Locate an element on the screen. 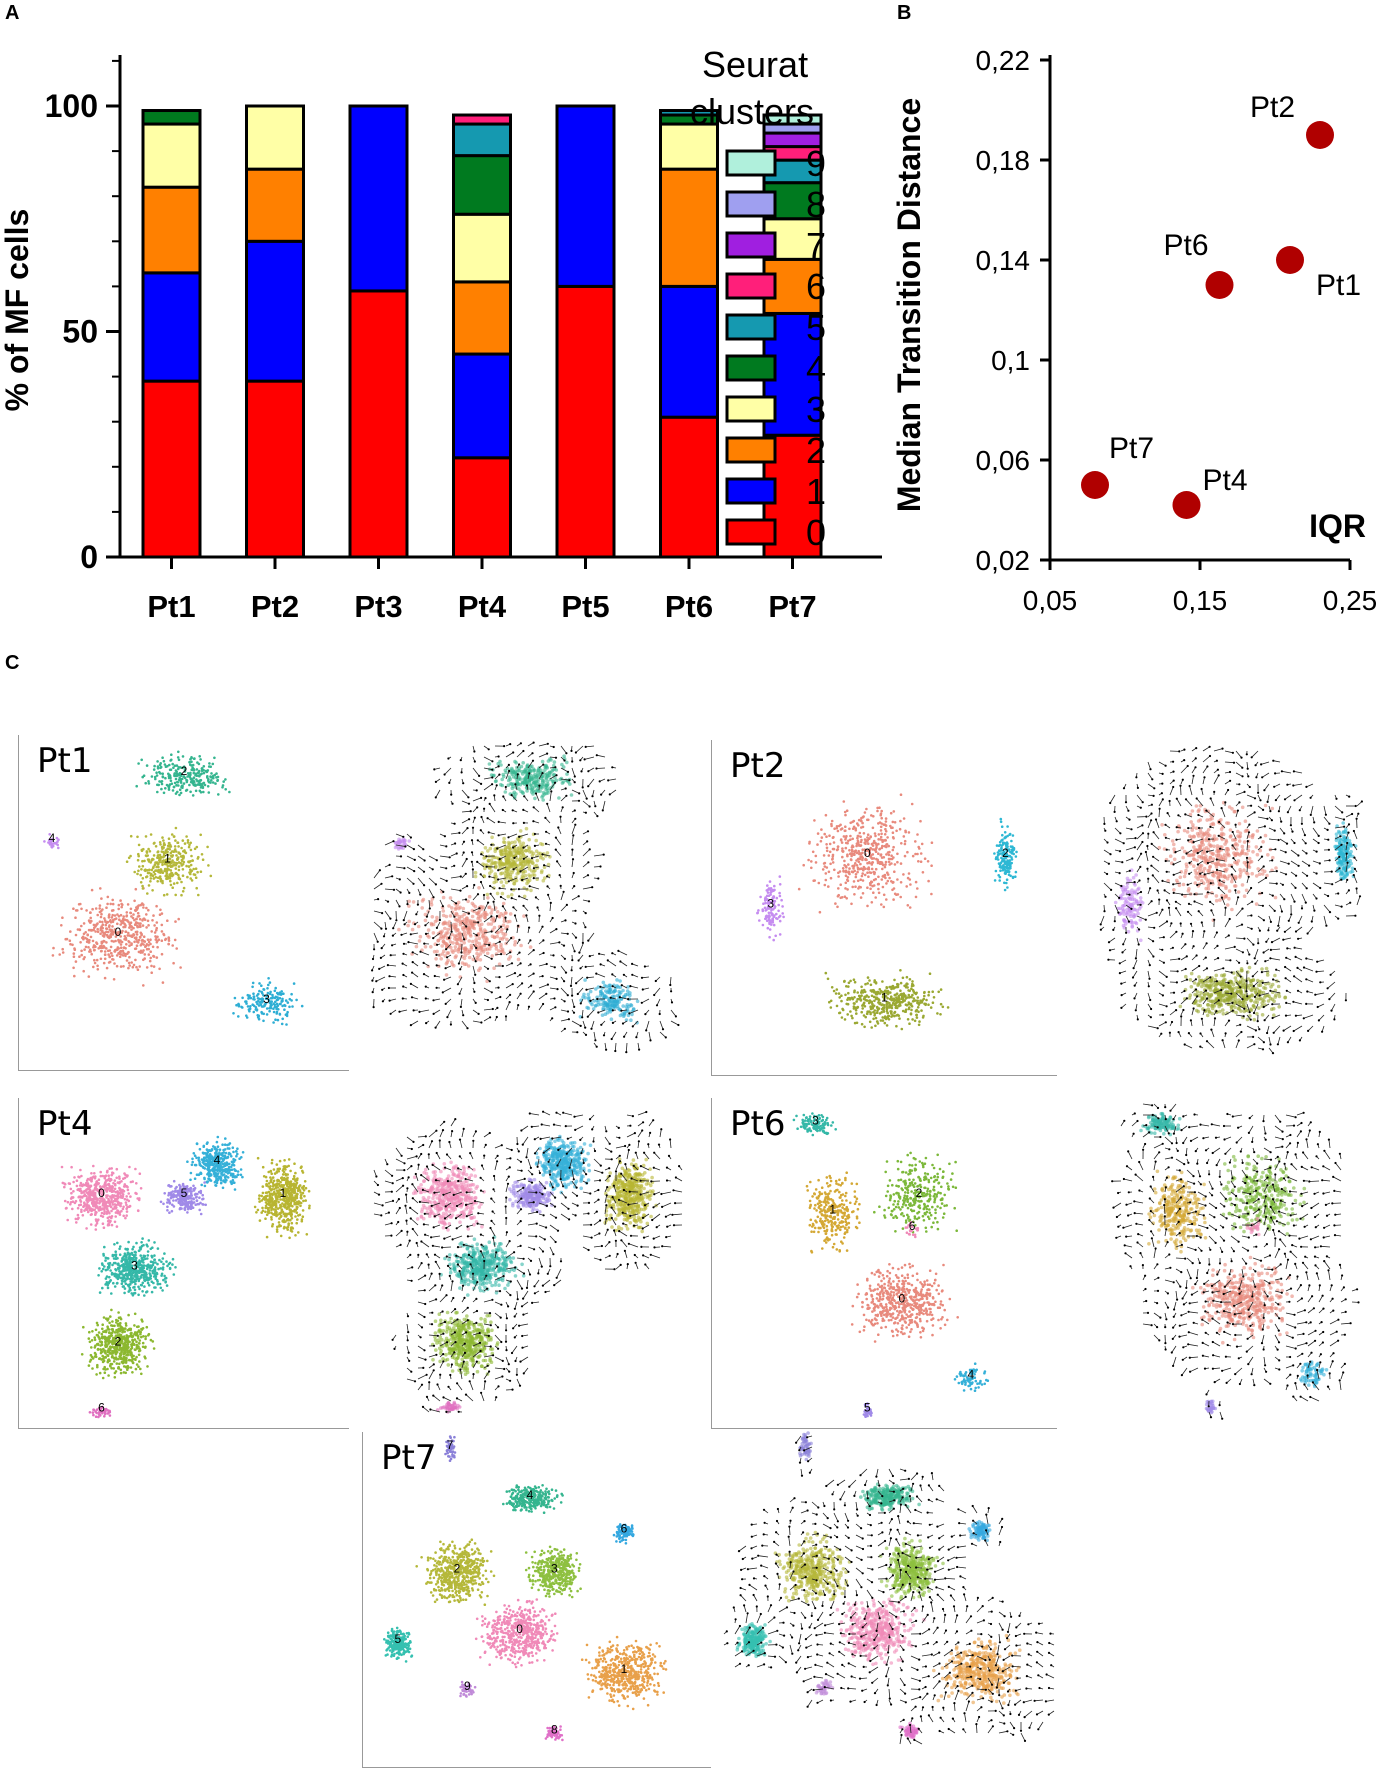 This screenshot has width=1398, height=1771. sc-x-tick-label: 0,05 is located at coordinates (1050, 600).